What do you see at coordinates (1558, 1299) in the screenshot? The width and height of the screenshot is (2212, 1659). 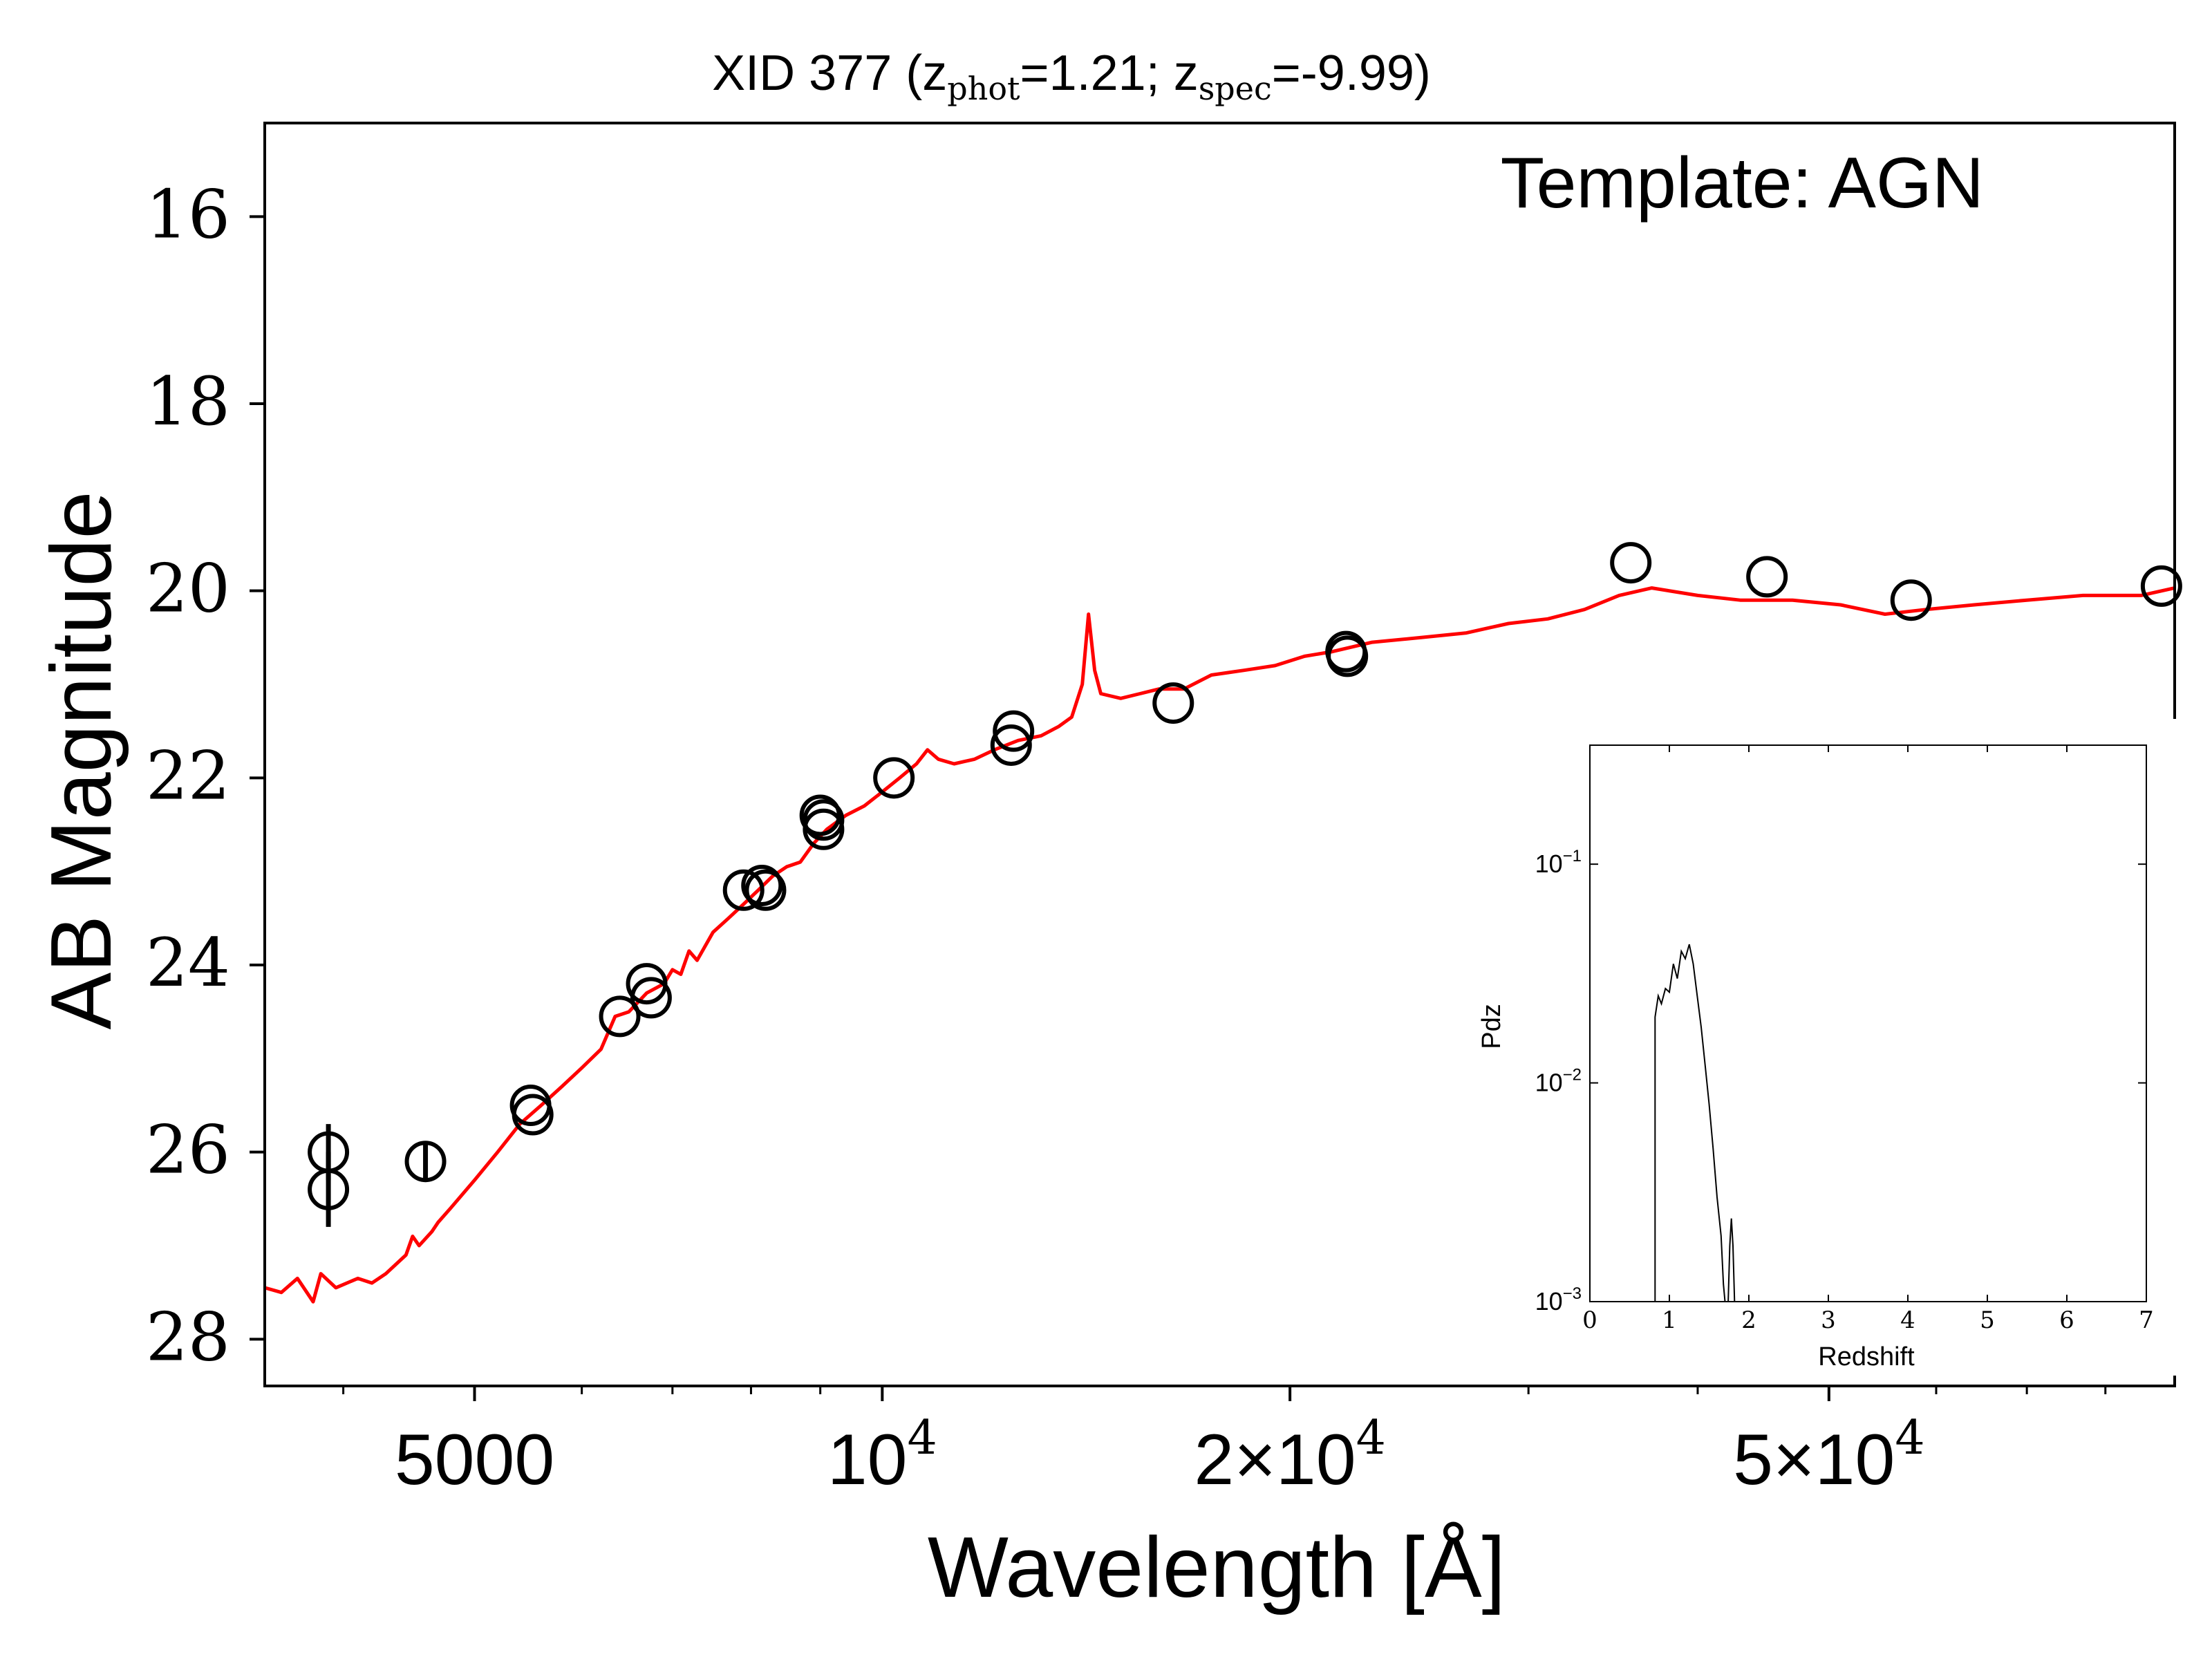 I see `inset-y-tick-label: 10⁻³` at bounding box center [1558, 1299].